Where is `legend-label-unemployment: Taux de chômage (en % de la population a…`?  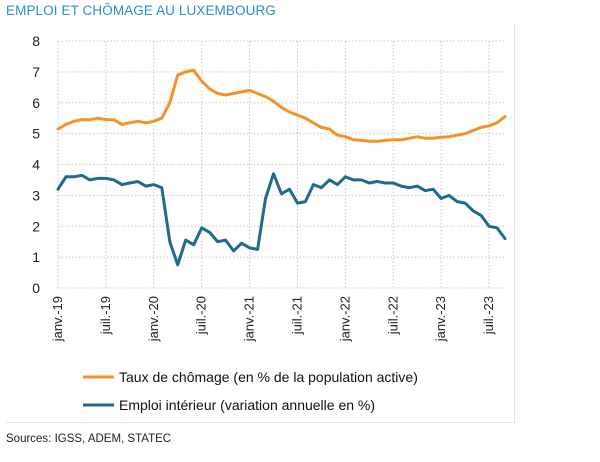 legend-label-unemployment: Taux de chômage (en % de la population a… is located at coordinates (268, 377).